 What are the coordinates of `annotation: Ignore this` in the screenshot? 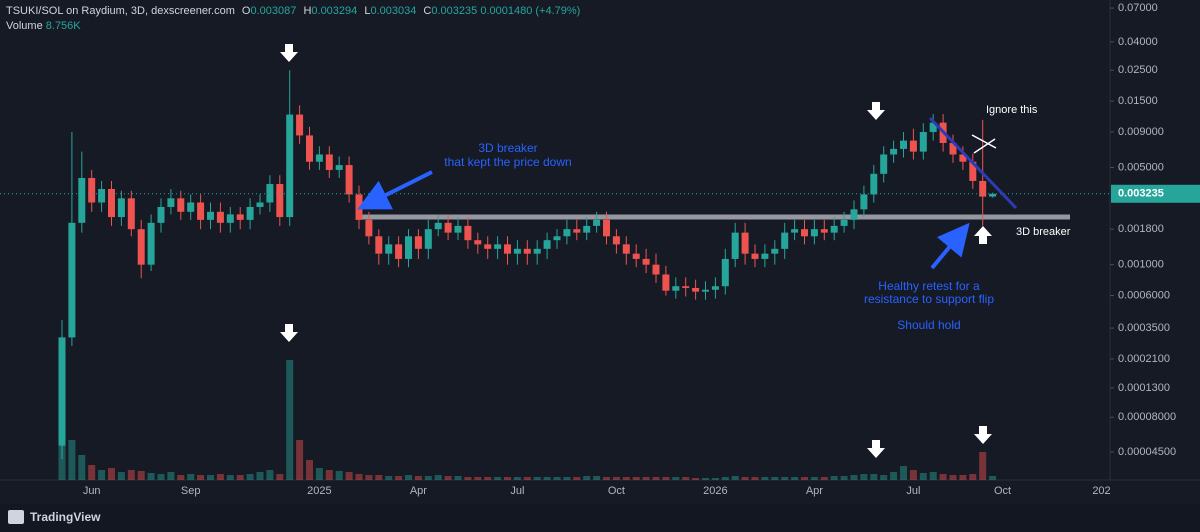 It's located at (1012, 110).